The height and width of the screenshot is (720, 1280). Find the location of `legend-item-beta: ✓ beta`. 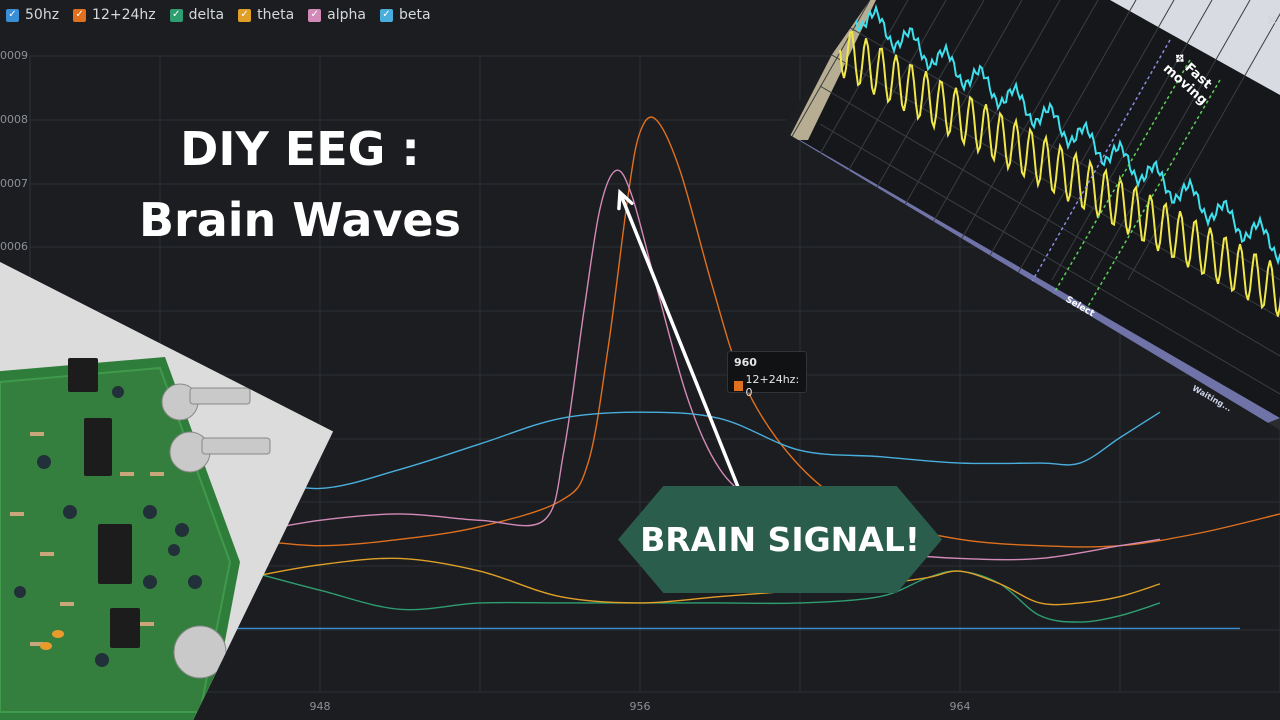

legend-item-beta: ✓ beta is located at coordinates (405, 15).